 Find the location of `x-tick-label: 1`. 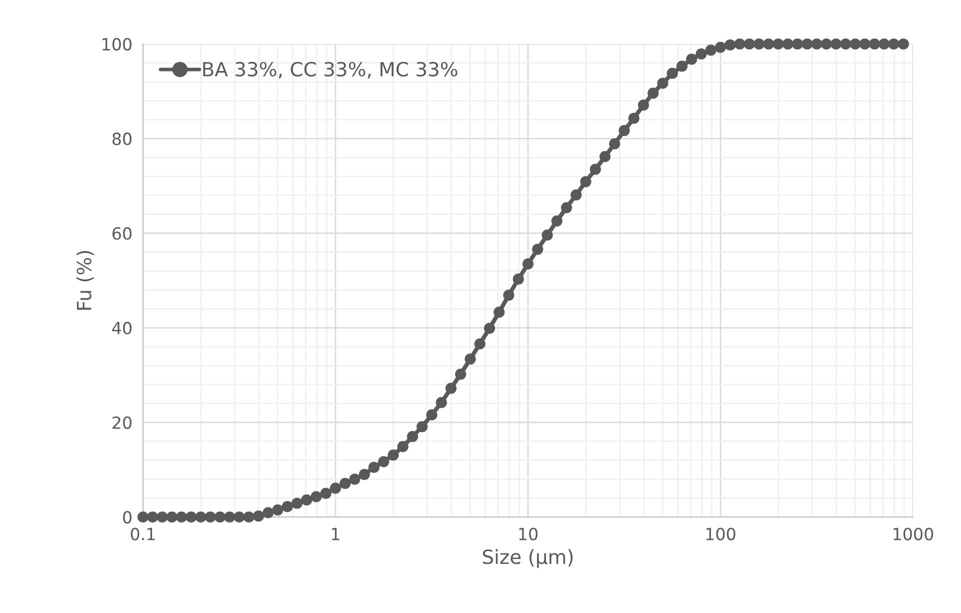

x-tick-label: 1 is located at coordinates (336, 534).